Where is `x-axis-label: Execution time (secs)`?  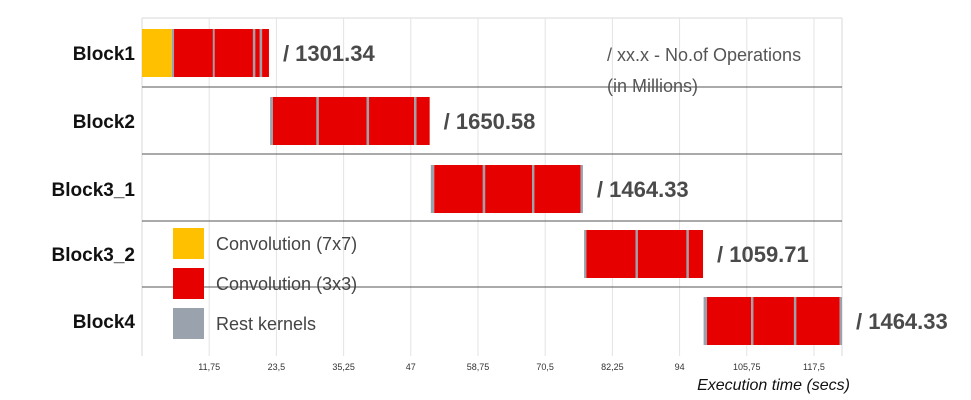 x-axis-label: Execution time (secs) is located at coordinates (773, 385).